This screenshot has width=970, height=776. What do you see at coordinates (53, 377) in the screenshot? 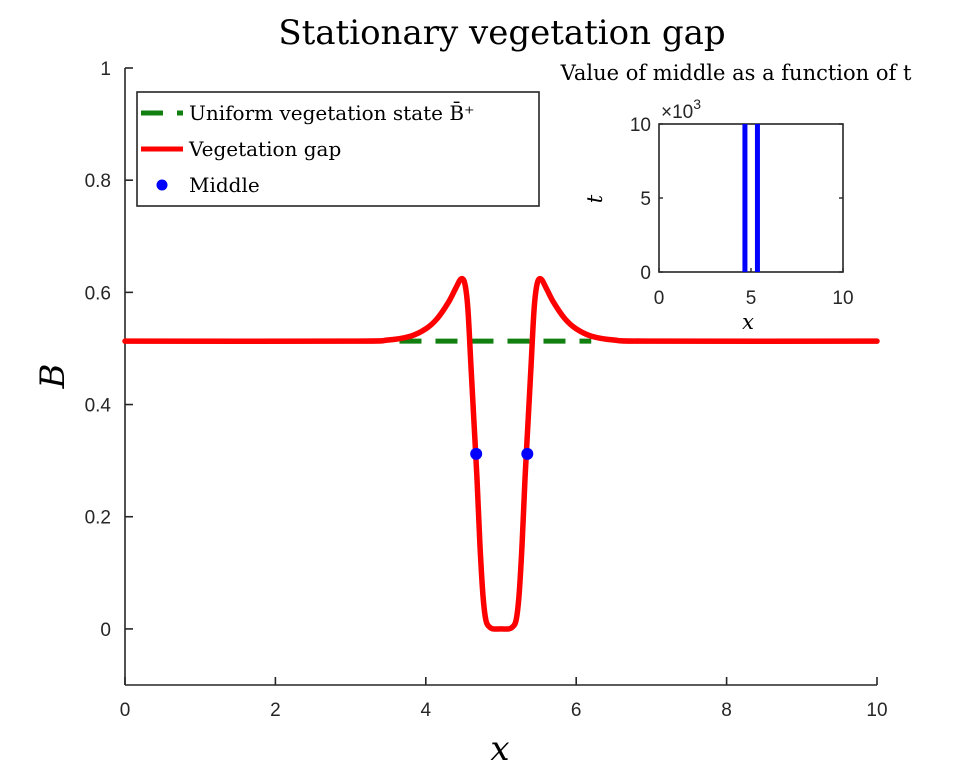
I see `main-y-axis-label: B` at bounding box center [53, 377].